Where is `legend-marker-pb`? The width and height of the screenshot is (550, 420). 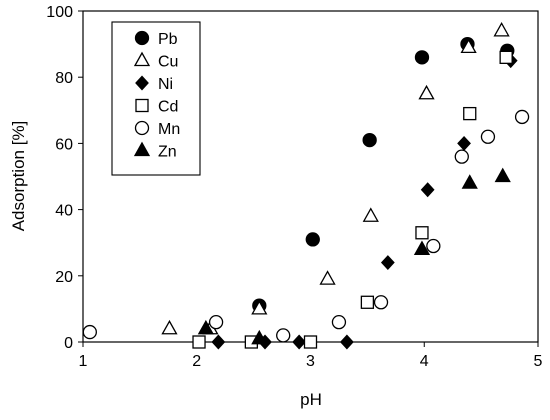 legend-marker-pb is located at coordinates (142, 38).